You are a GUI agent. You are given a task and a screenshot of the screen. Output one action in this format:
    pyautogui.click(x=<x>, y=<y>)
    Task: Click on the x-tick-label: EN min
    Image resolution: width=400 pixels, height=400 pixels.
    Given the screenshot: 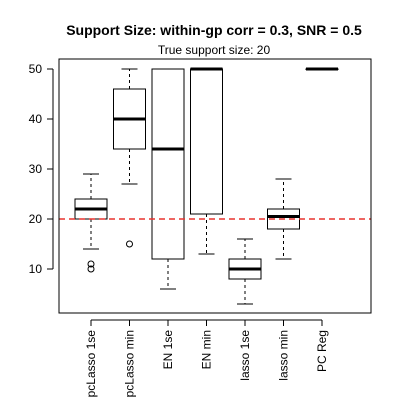 What is the action you would take?
    pyautogui.click(x=207, y=349)
    